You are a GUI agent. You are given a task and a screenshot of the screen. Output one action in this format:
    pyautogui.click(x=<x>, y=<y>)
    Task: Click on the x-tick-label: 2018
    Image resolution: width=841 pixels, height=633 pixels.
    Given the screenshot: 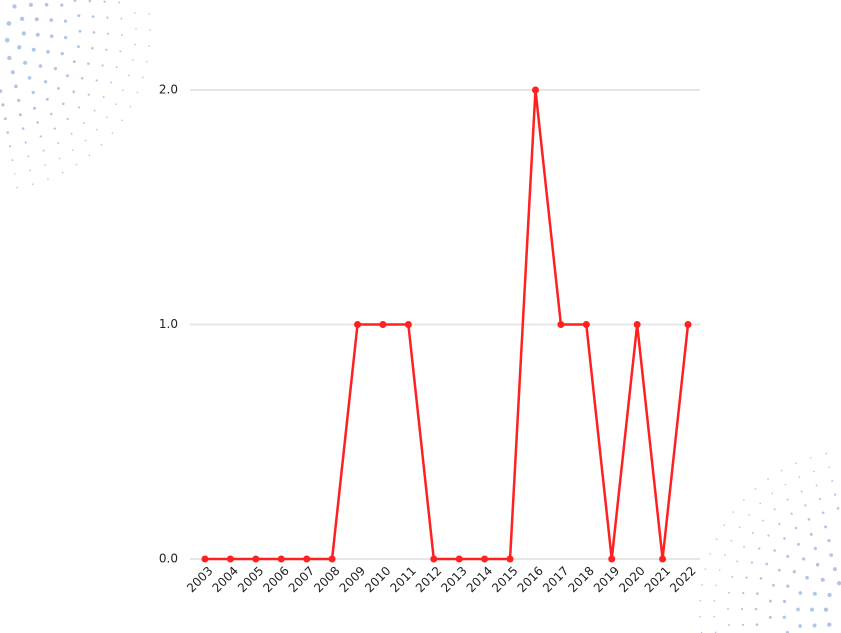 What is the action you would take?
    pyautogui.click(x=580, y=579)
    